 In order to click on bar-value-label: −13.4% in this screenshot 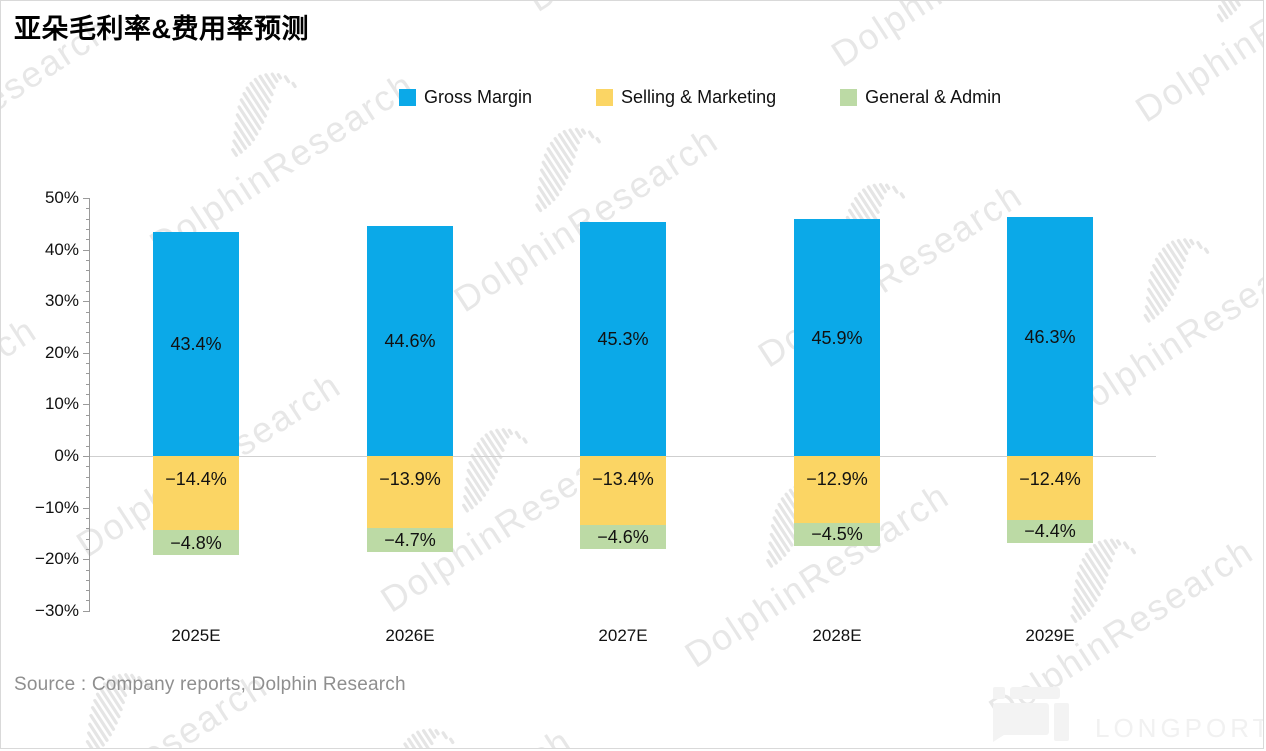, I will do `click(623, 479)`.